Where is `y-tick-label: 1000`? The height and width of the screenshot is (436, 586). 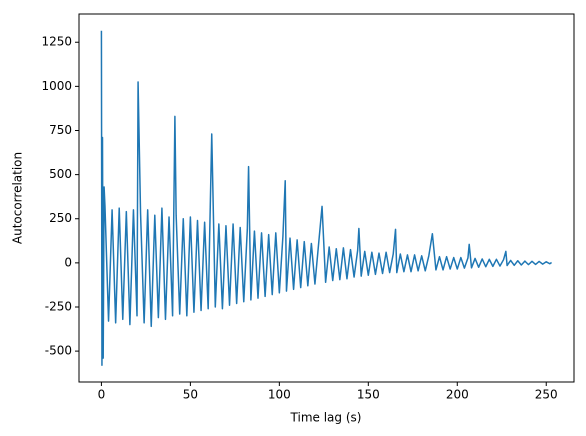 y-tick-label: 1000 is located at coordinates (56, 86).